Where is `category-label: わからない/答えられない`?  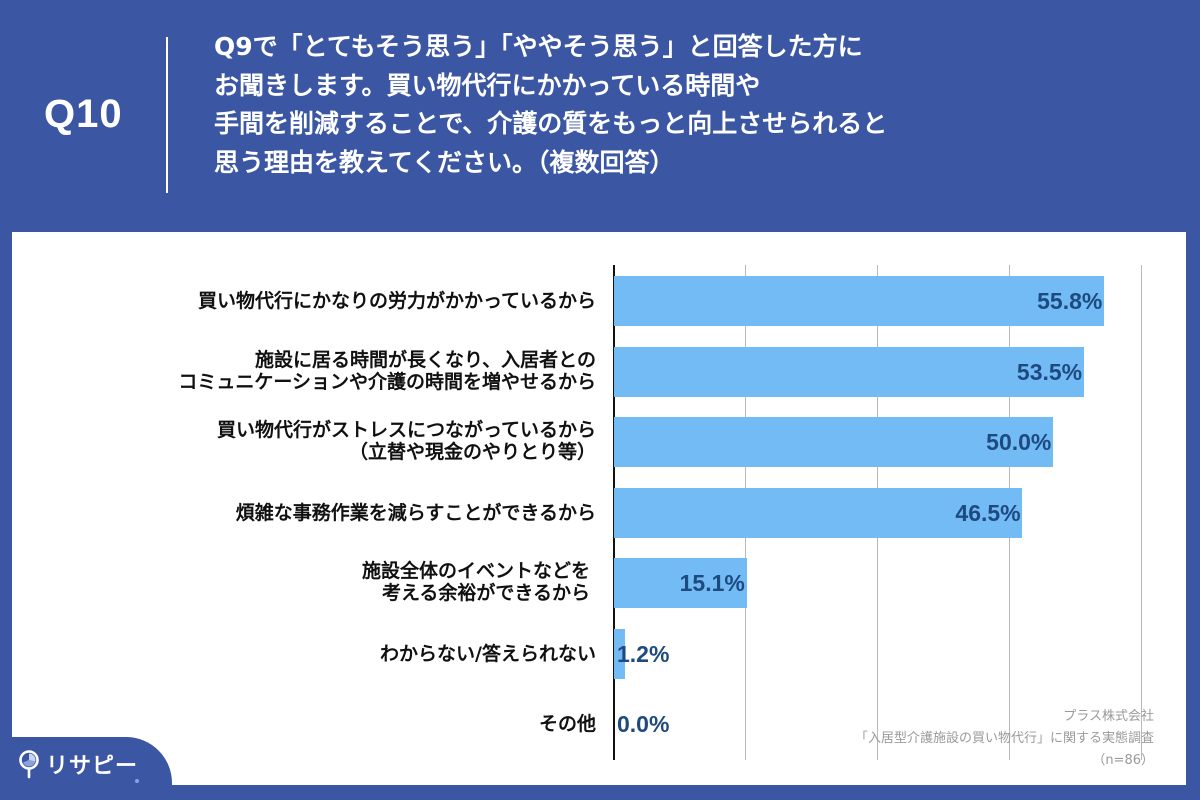 category-label: わからない/答えられない is located at coordinates (316, 654).